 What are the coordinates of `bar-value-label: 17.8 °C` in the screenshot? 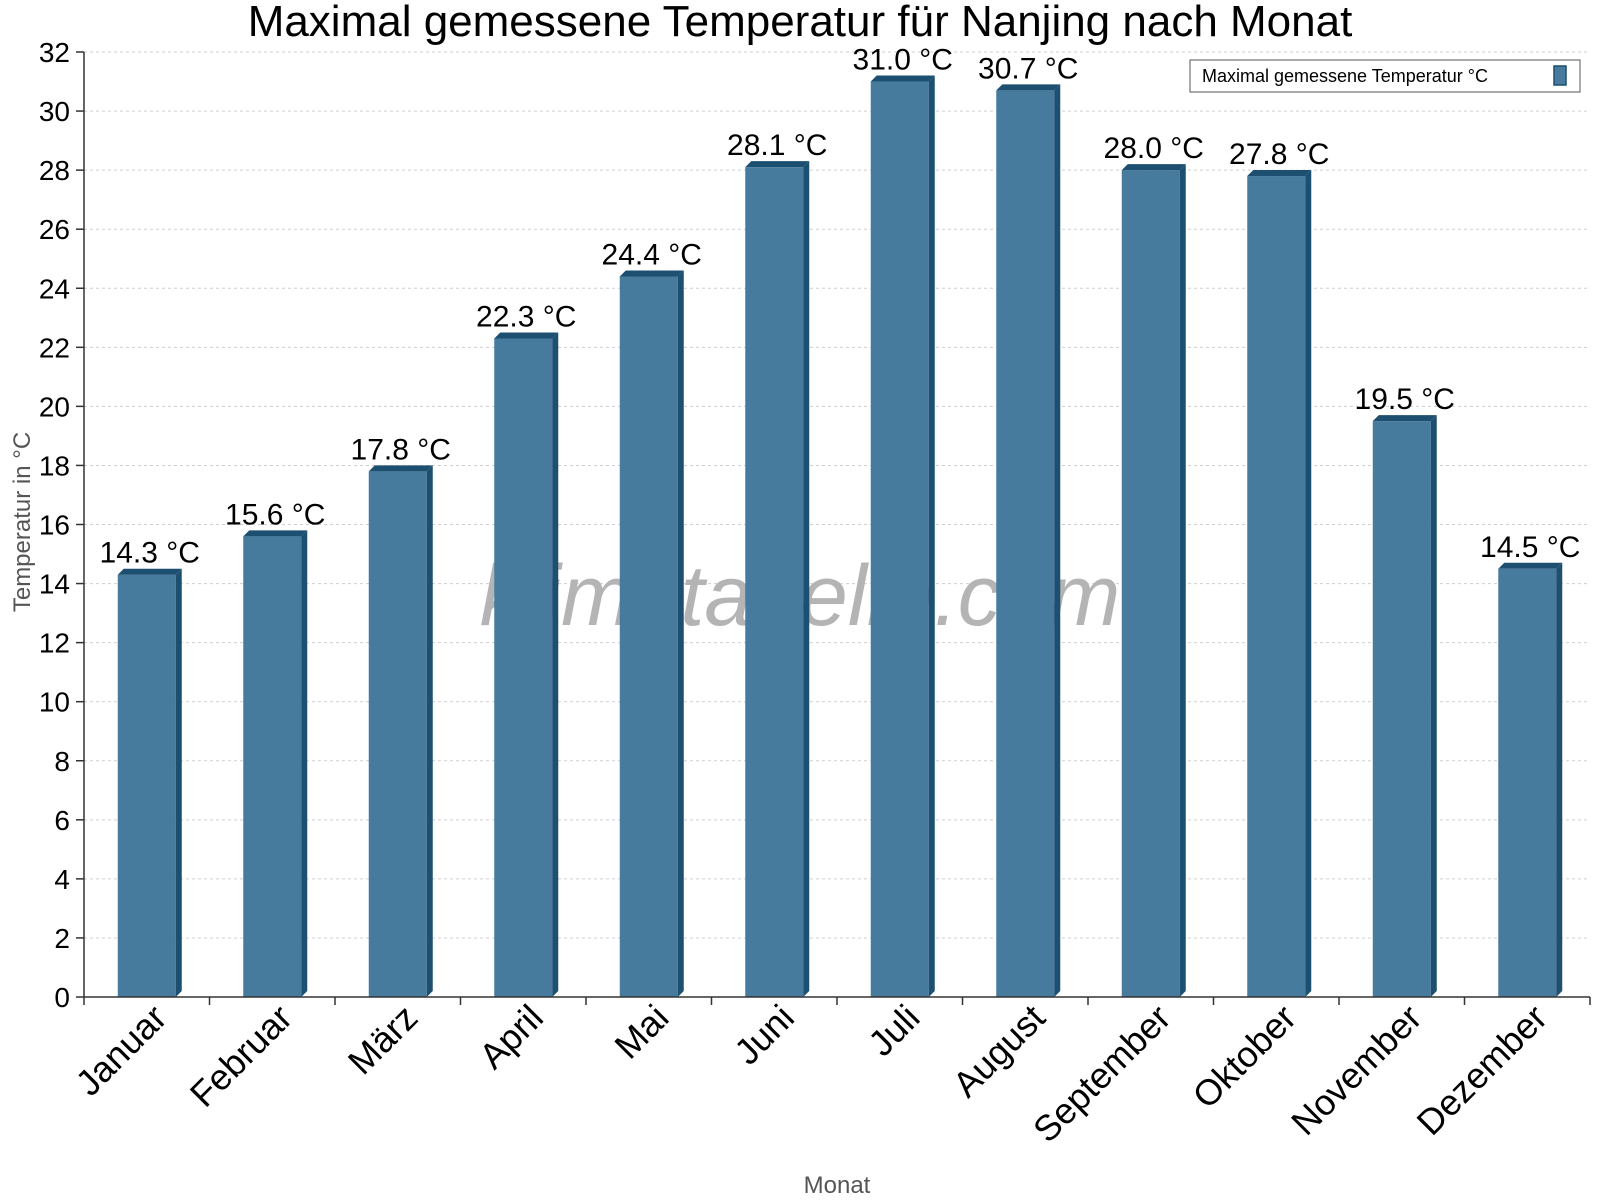 It's located at (401, 449).